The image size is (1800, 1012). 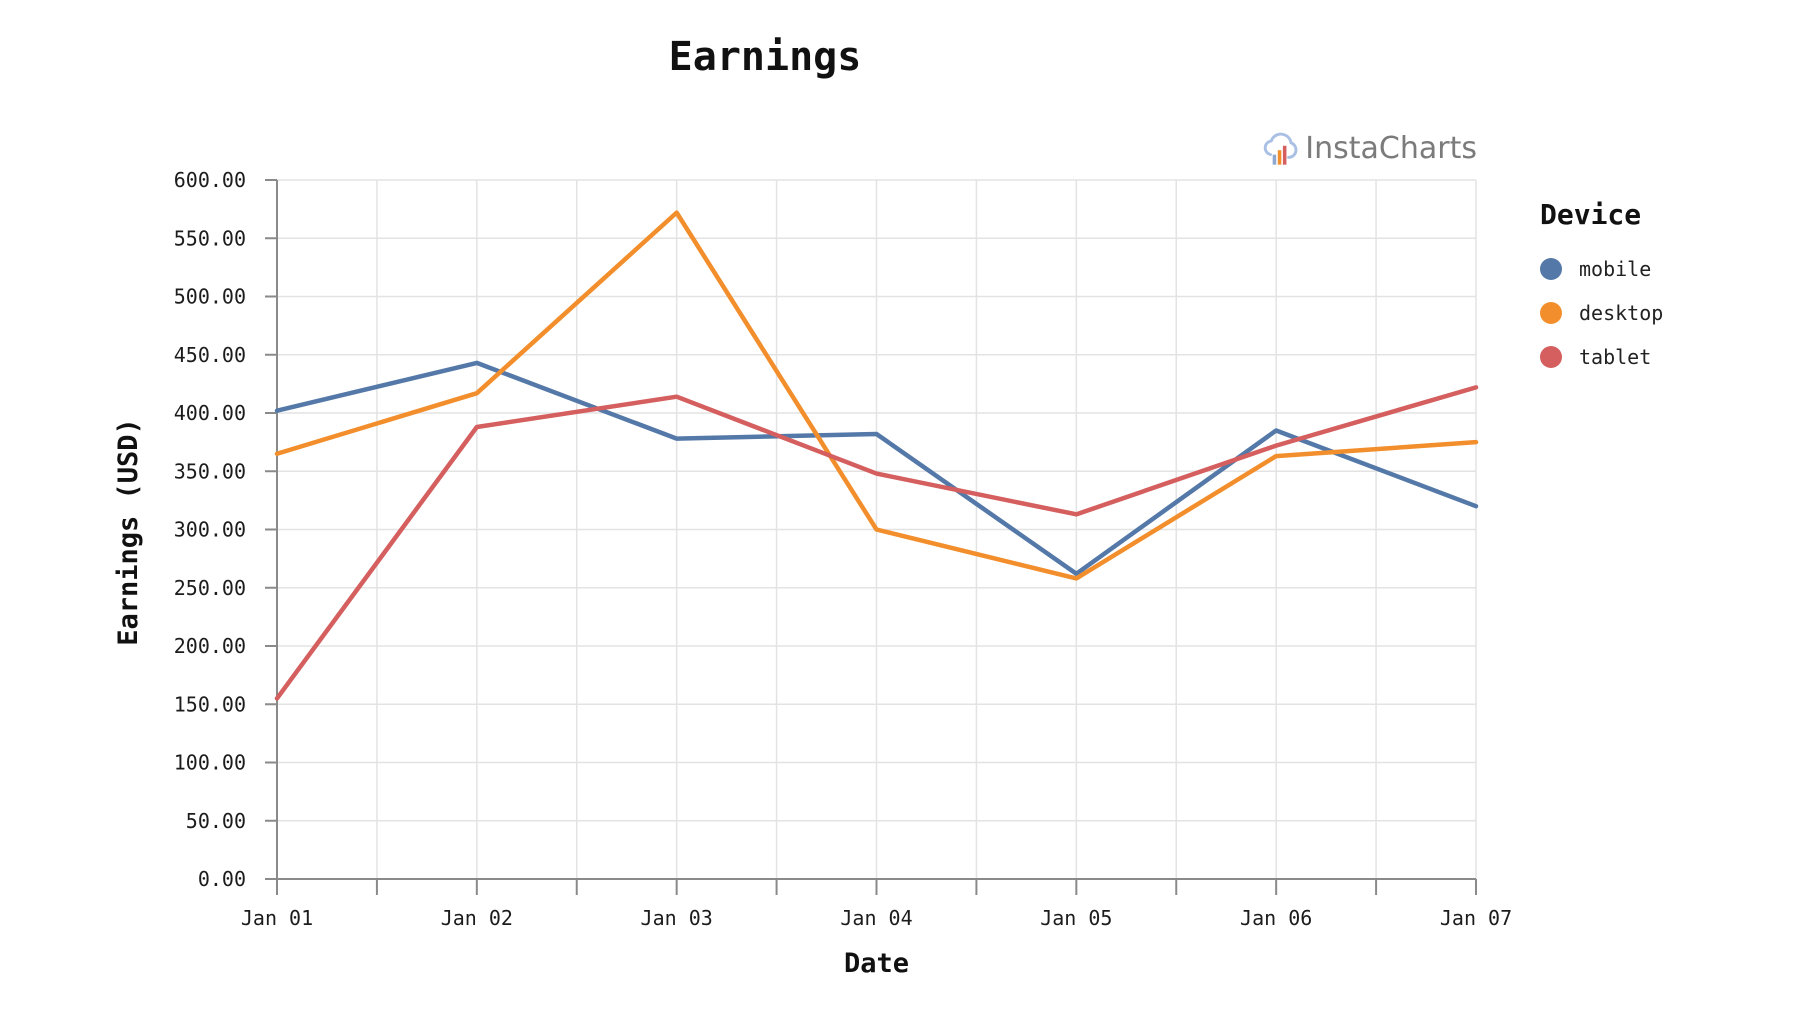 I want to click on mini-bar-blue, so click(x=1274, y=159).